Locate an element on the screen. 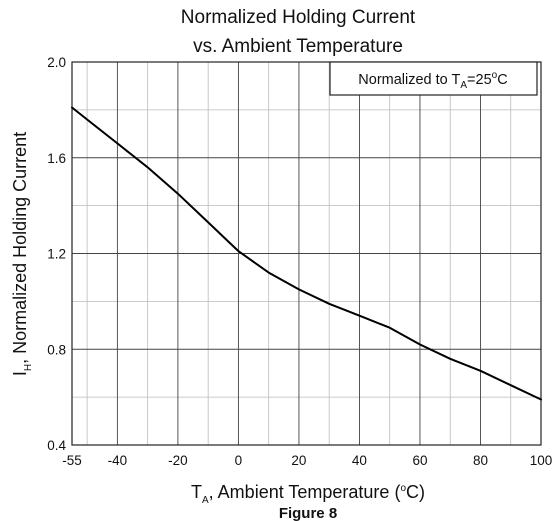 The image size is (556, 521). y-axis-label-rest: , Normalized Holding Current is located at coordinates (20, 248).